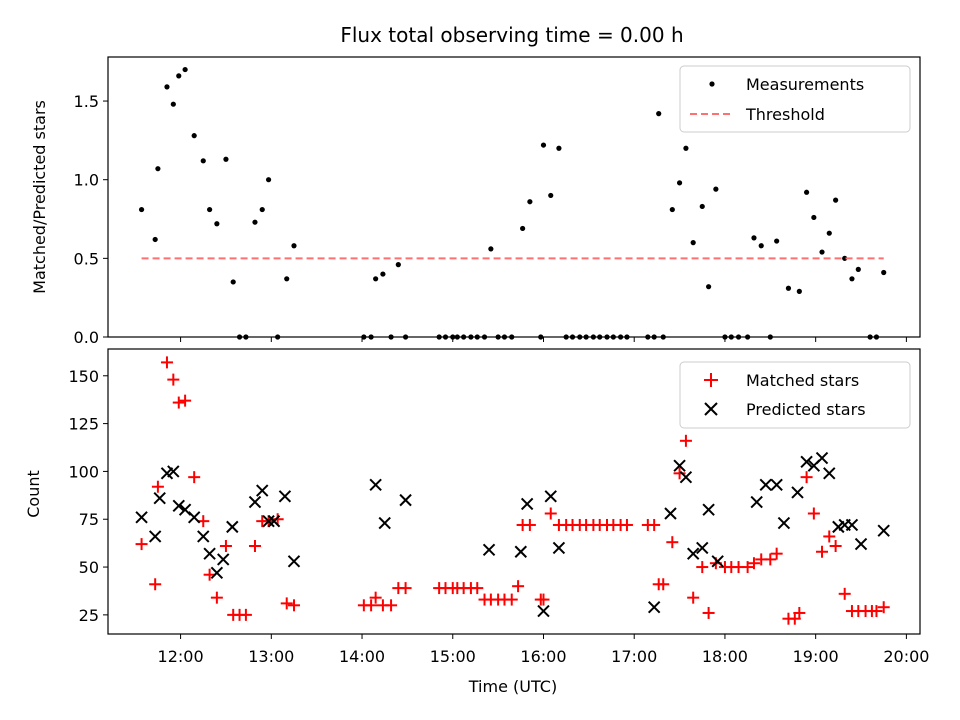 The height and width of the screenshot is (720, 960). Describe the element at coordinates (86, 180) in the screenshot. I see `top-y-tick-label: 1.0` at that location.